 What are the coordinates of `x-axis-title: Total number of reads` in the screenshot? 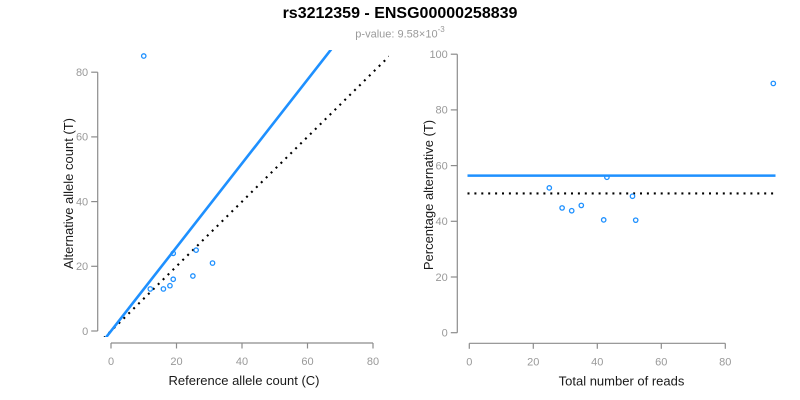 It's located at (622, 380).